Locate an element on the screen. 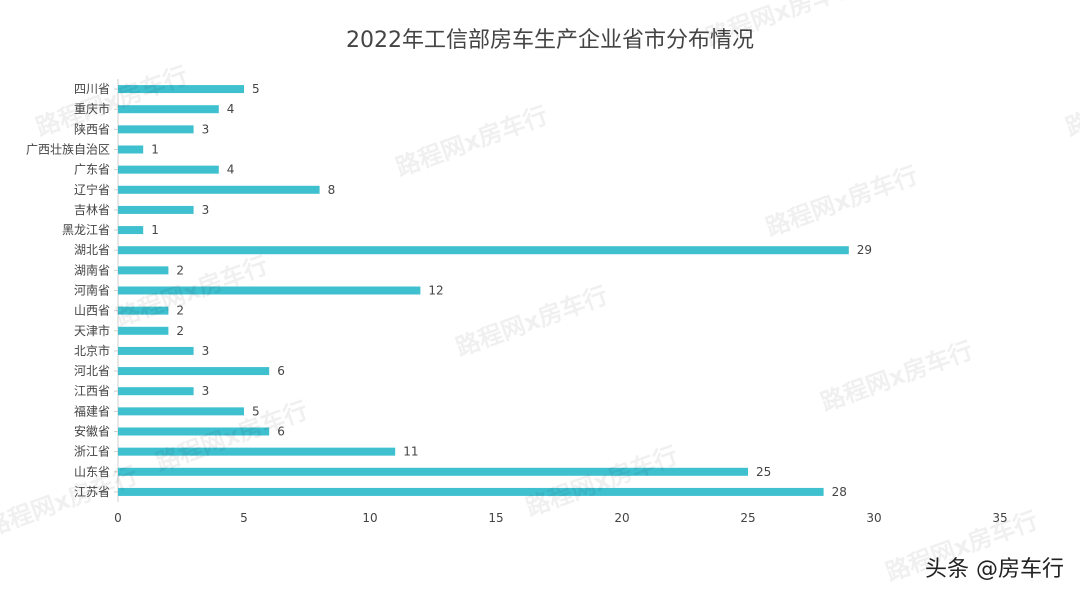  y-tick-label-18: 浙江省 is located at coordinates (92, 452).